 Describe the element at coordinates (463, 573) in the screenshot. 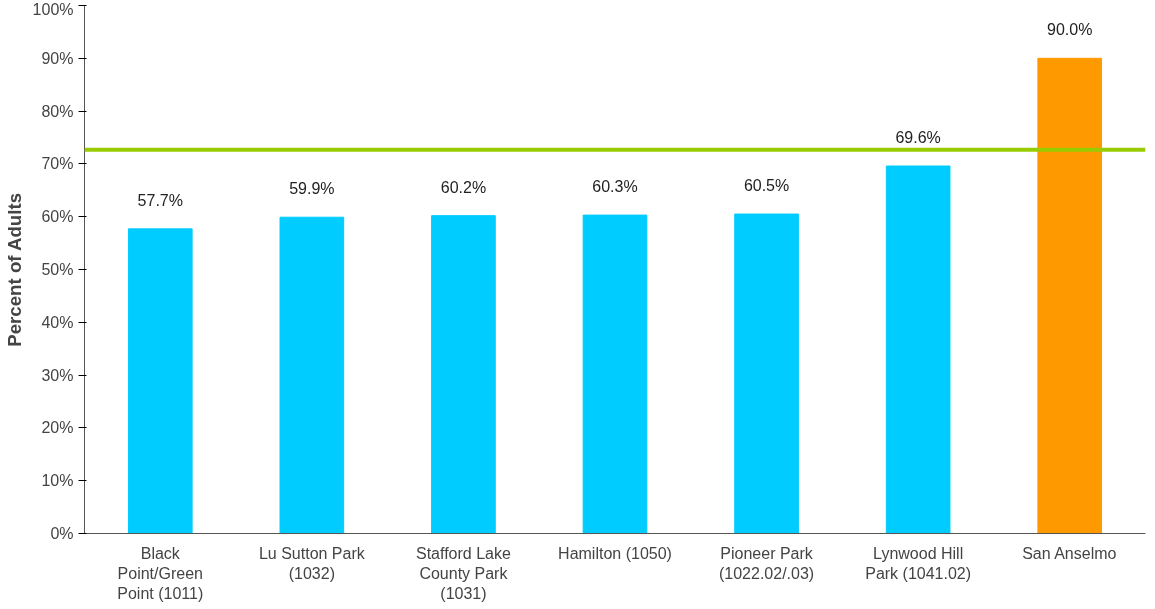

I see `x-tick-label: Stafford Lake County Park (1031)` at that location.